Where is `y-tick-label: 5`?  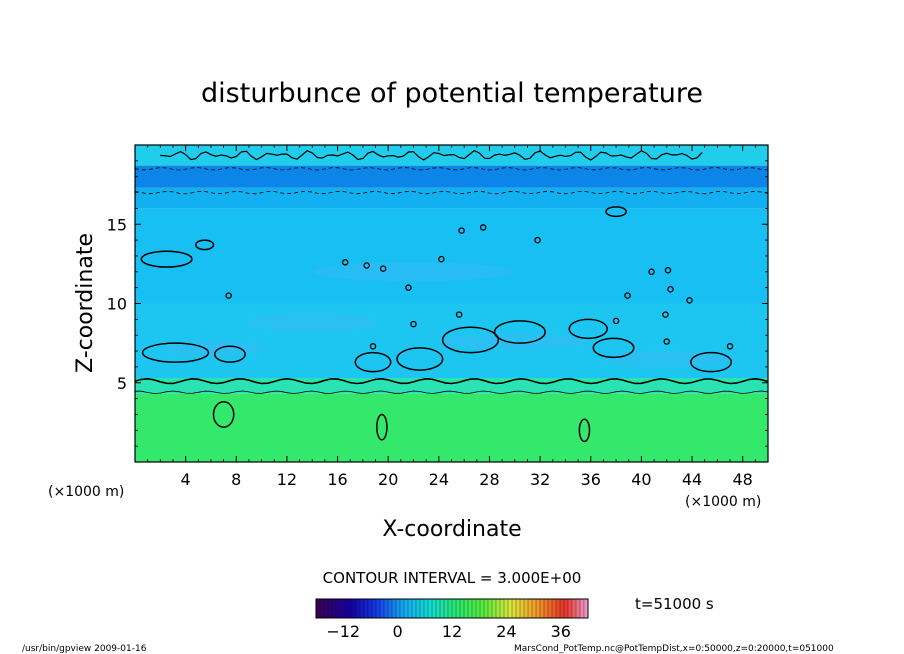 y-tick-label: 5 is located at coordinates (122, 383).